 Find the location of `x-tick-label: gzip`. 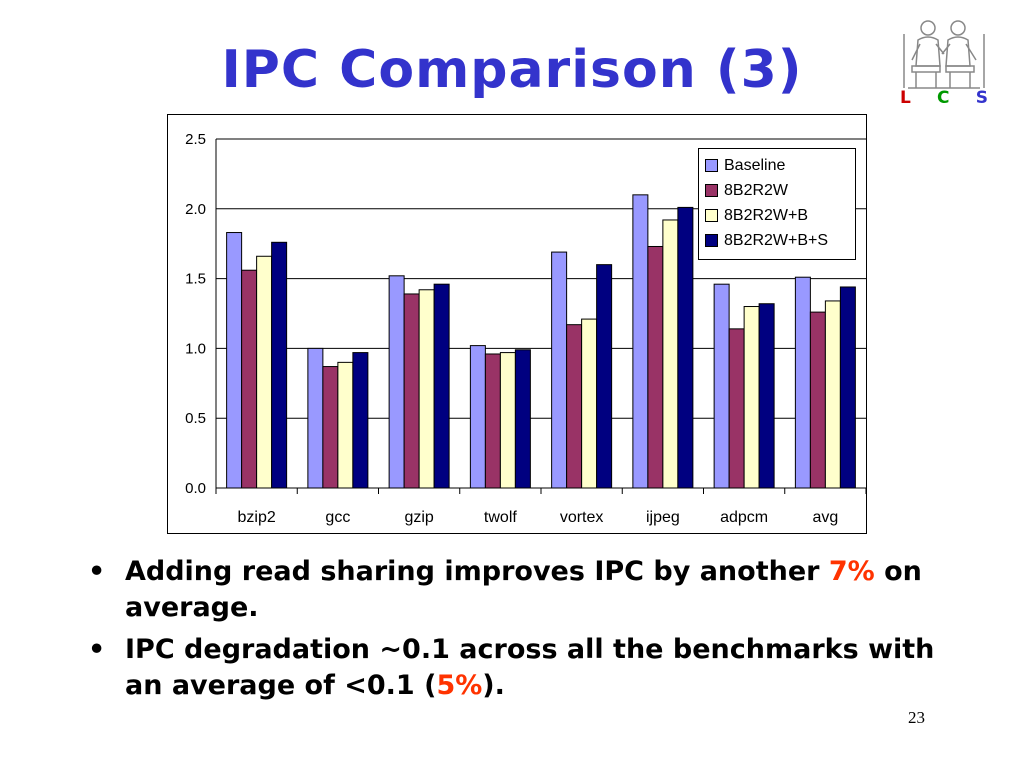

x-tick-label: gzip is located at coordinates (418, 517).